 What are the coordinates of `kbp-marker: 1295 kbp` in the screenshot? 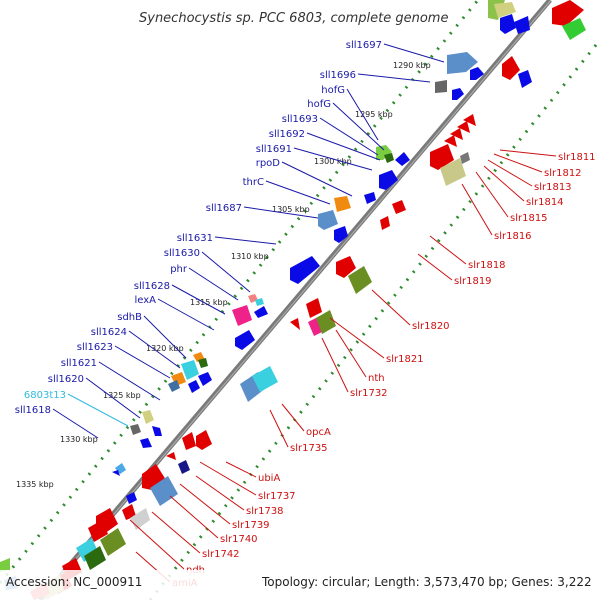 It's located at (374, 114).